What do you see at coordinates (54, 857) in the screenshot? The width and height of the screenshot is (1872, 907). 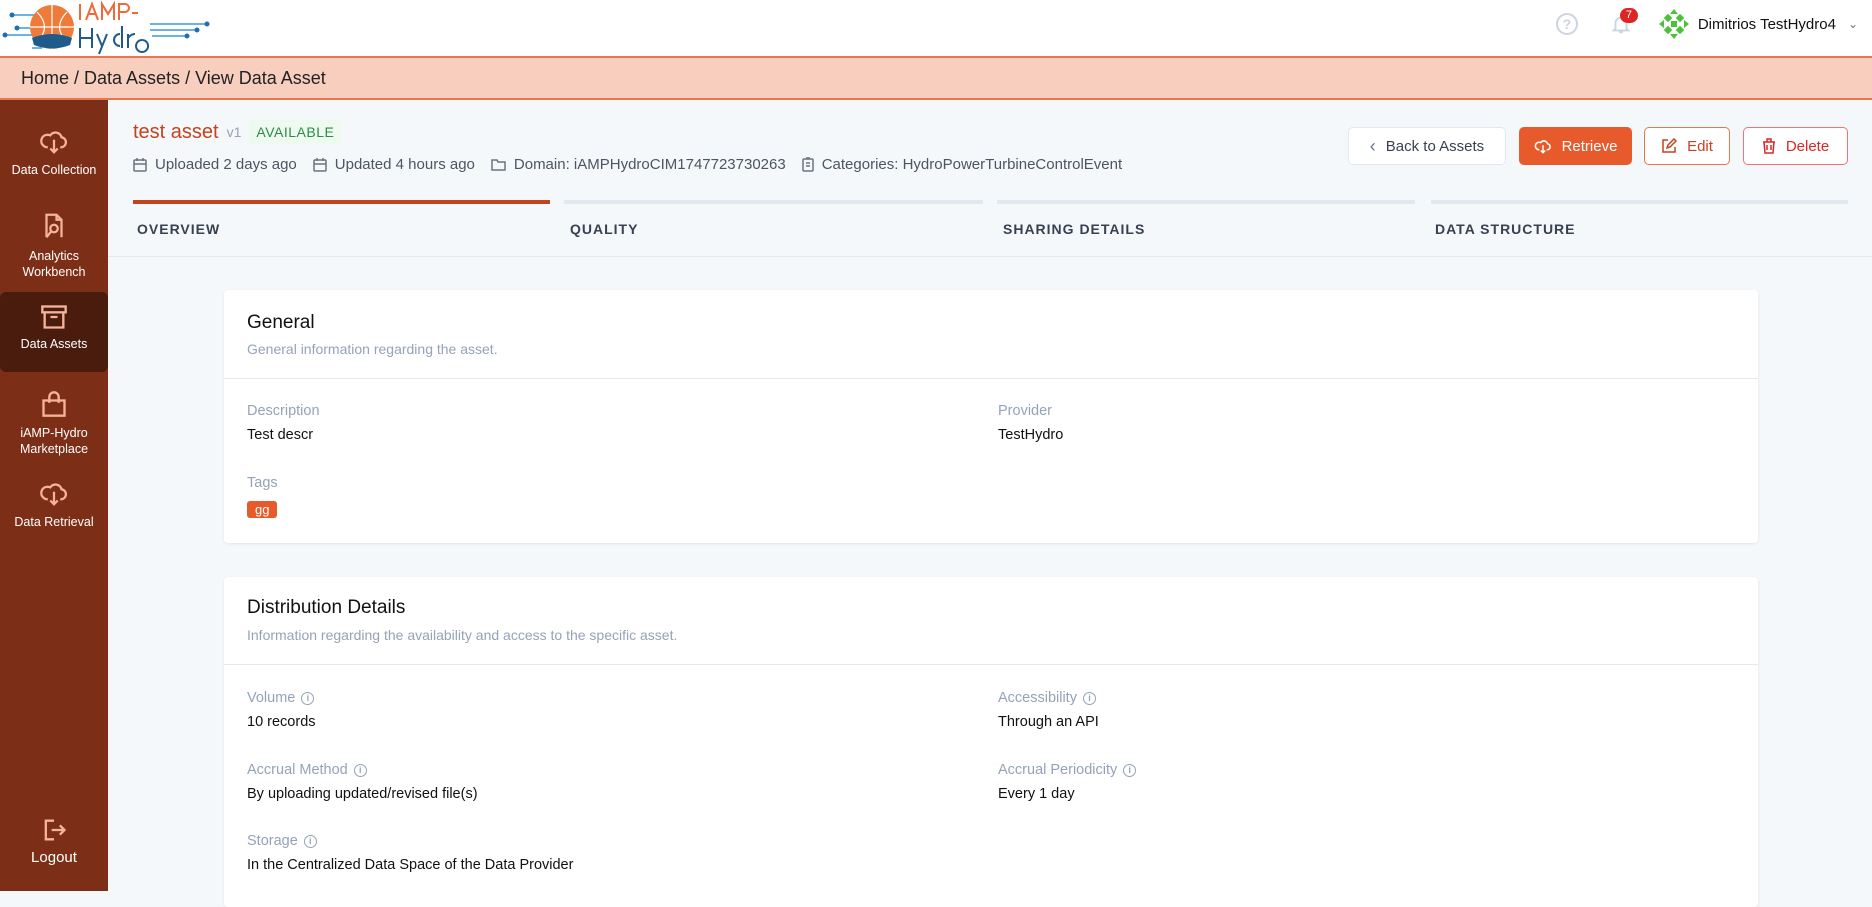 I see `logout-label: Logout` at bounding box center [54, 857].